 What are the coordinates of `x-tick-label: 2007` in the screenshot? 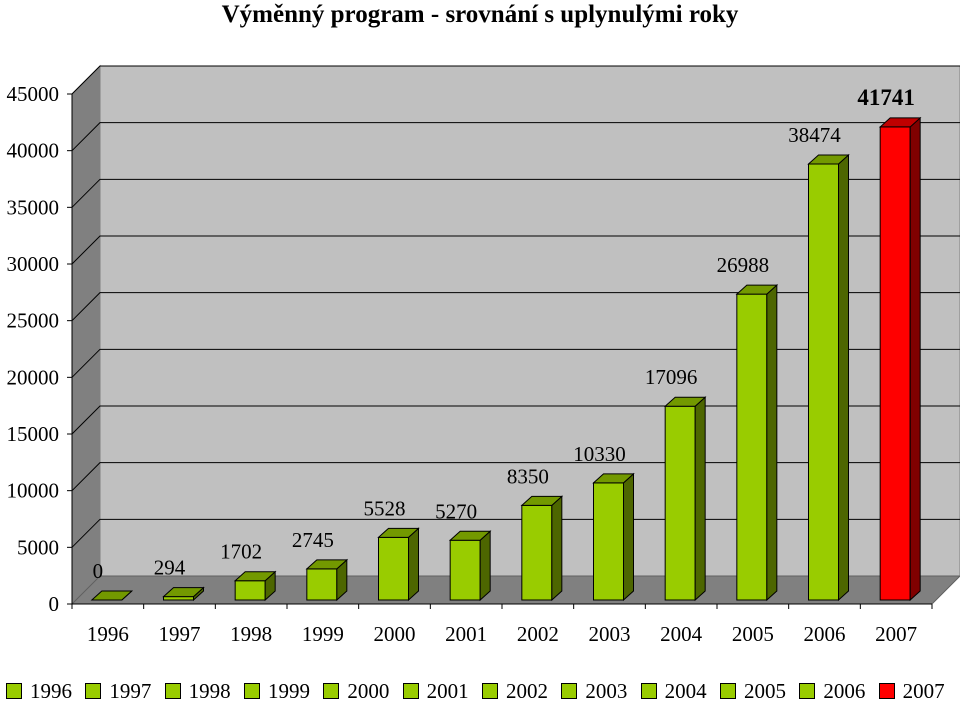 It's located at (896, 634).